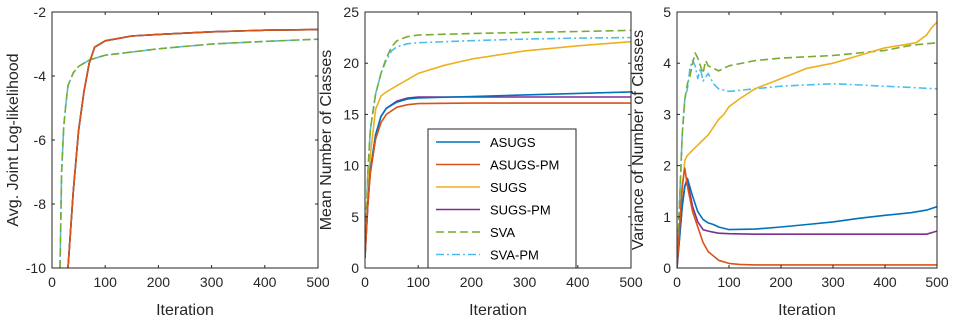 Image resolution: width=953 pixels, height=322 pixels. Describe the element at coordinates (502, 232) in the screenshot. I see `legend-label-sva: SVA` at that location.